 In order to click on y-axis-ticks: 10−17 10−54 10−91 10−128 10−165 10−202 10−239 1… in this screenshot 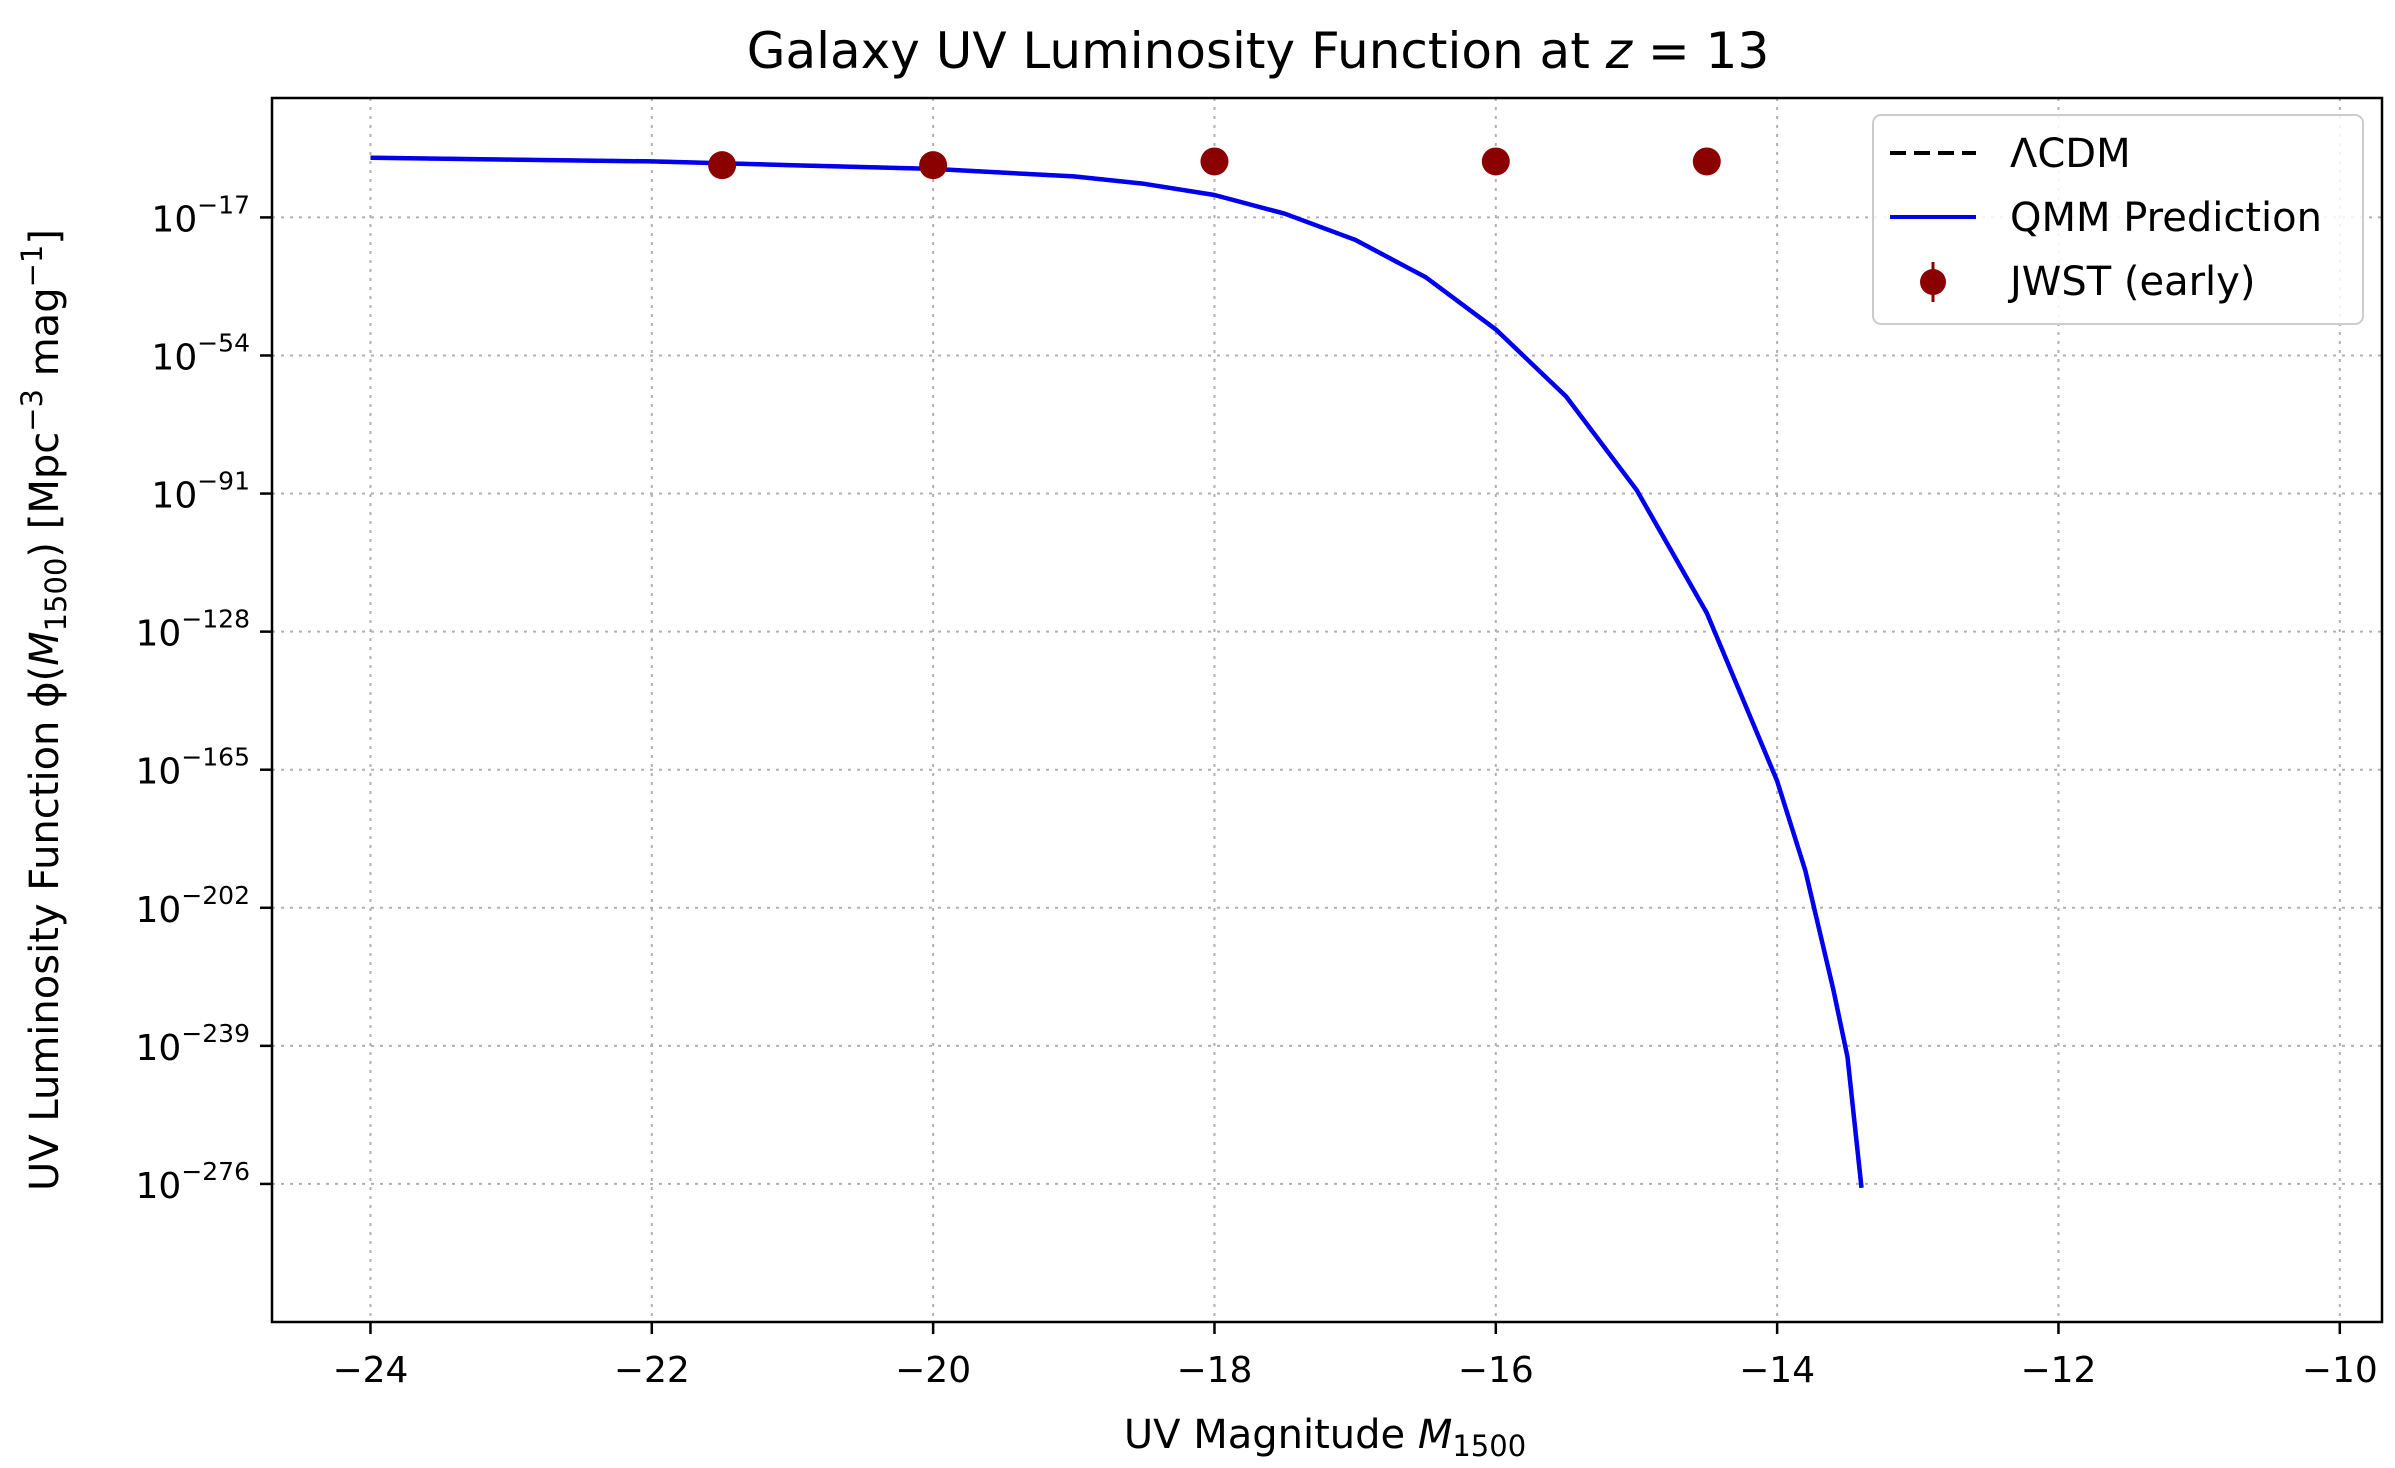, I will do `click(204, 698)`.